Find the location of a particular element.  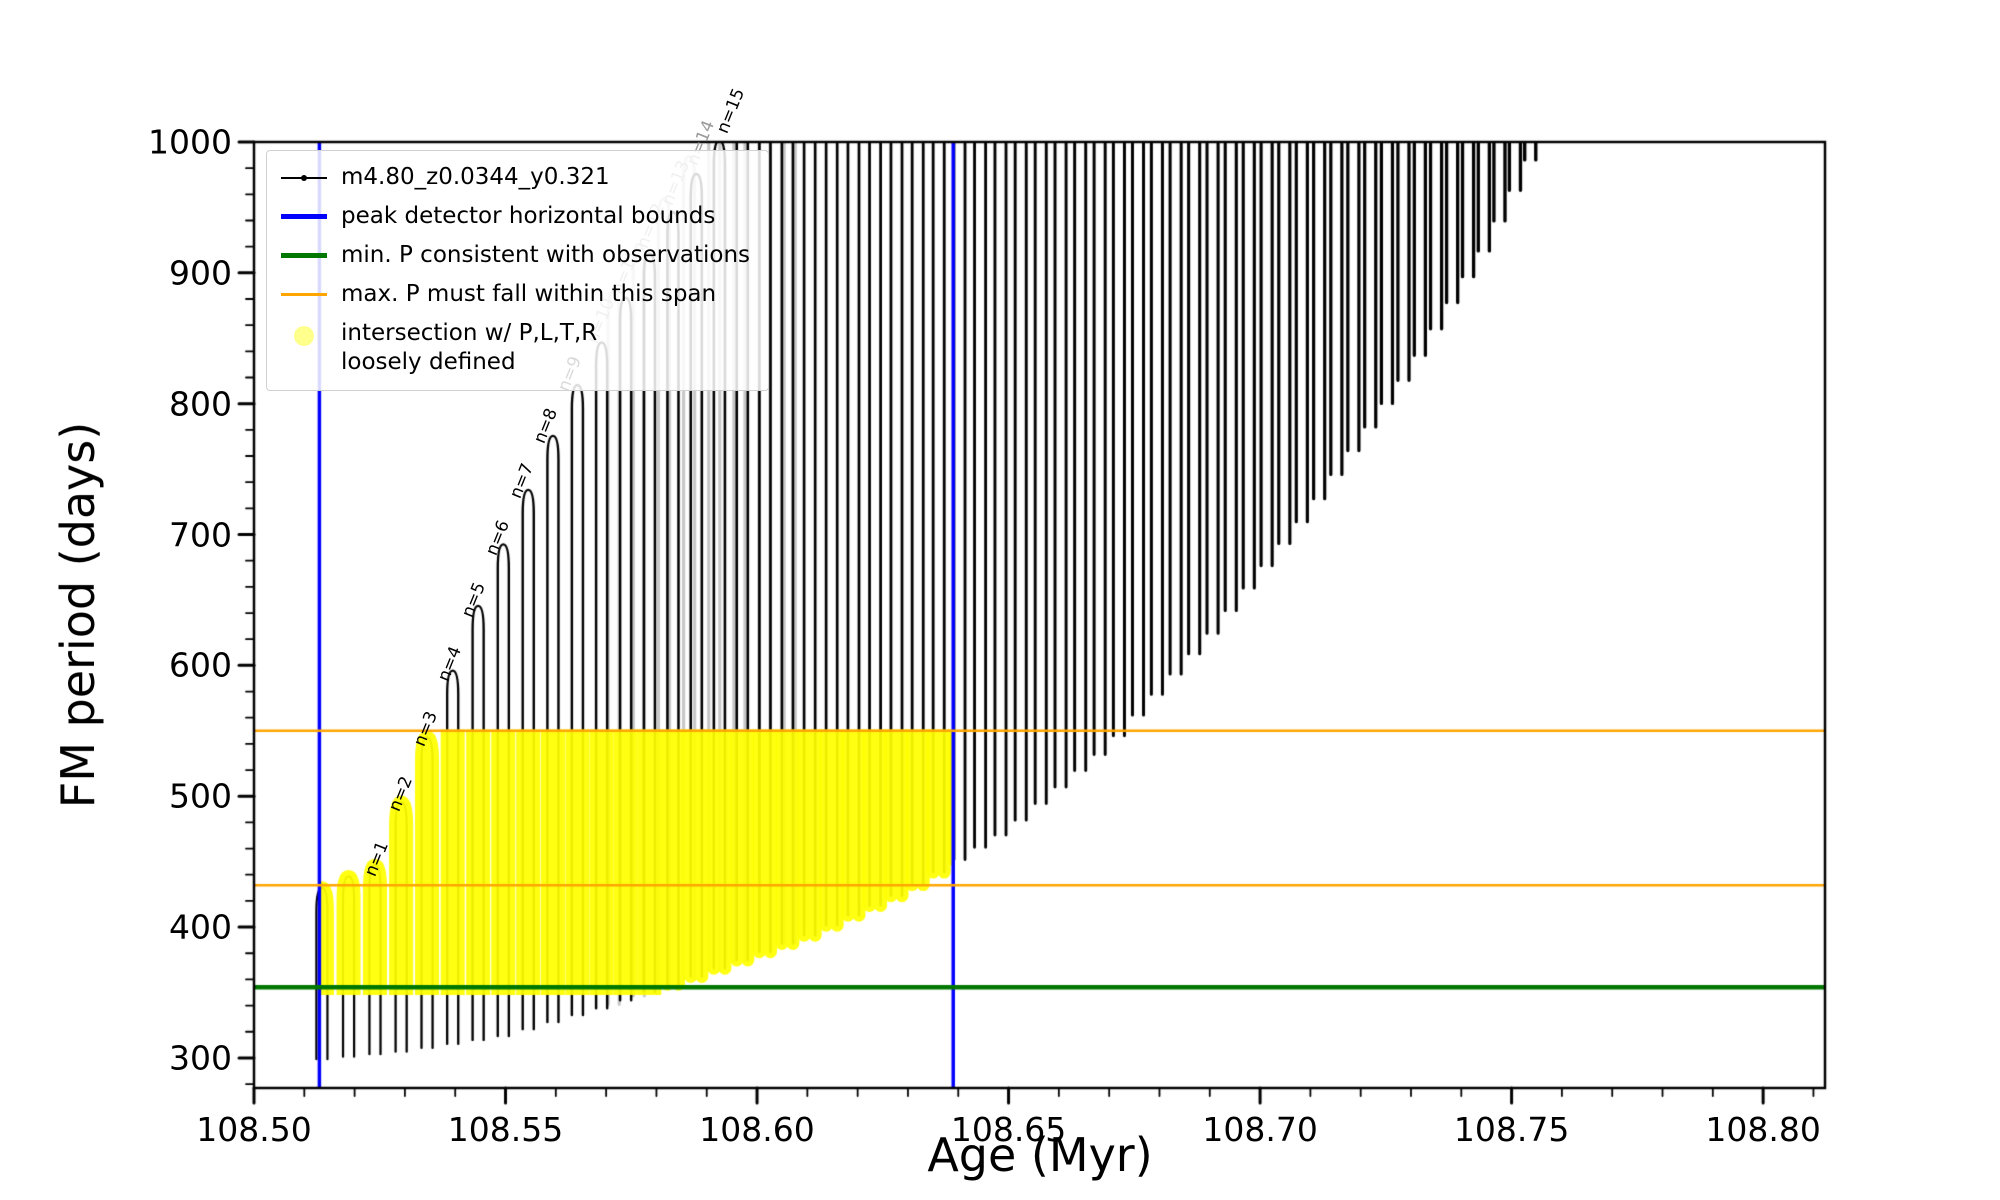

legend-item-peak-bounds: peak detector horizontal bounds is located at coordinates (515, 217).